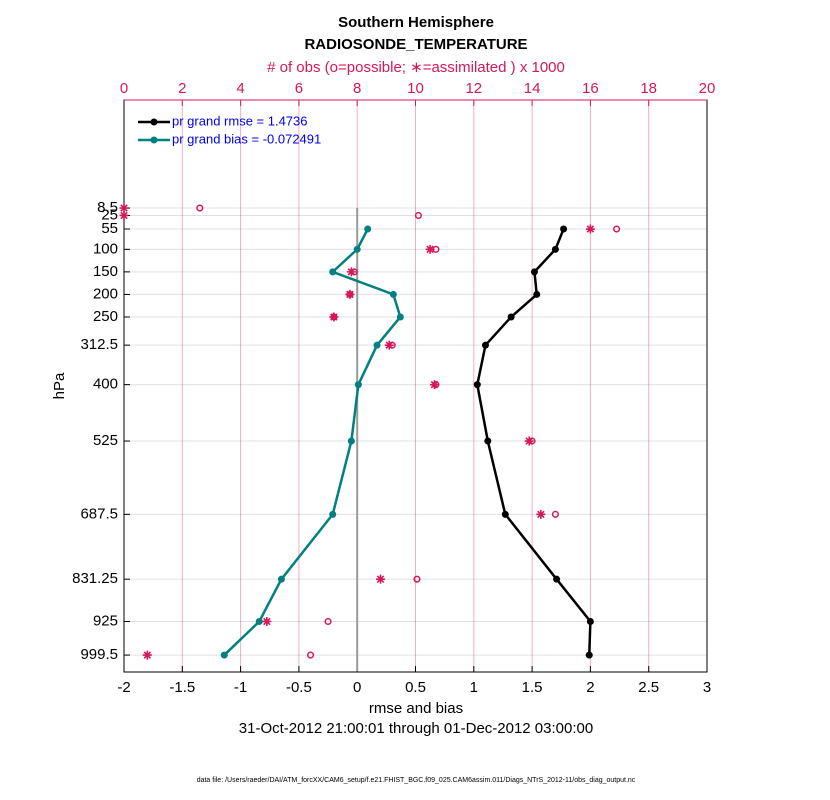 Image resolution: width=830 pixels, height=800 pixels. What do you see at coordinates (99, 654) in the screenshot?
I see `y-tick-label: 999.5` at bounding box center [99, 654].